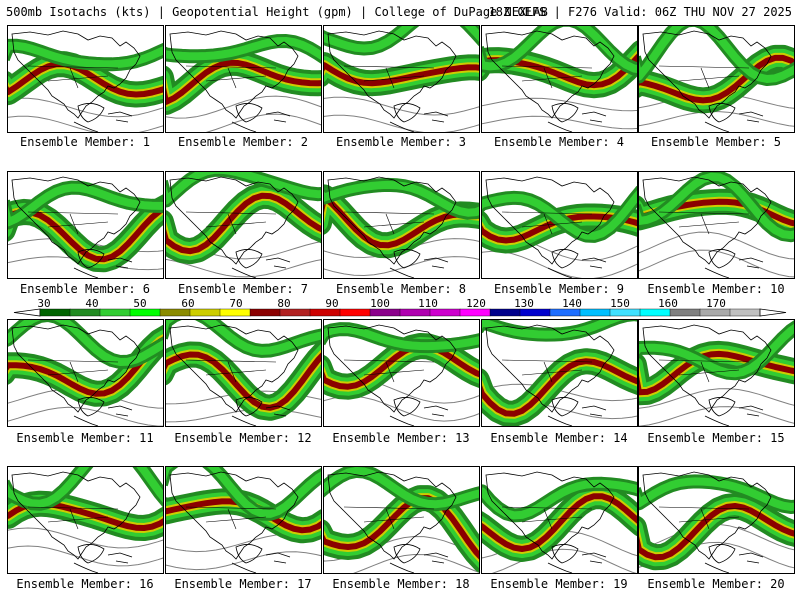 The image size is (800, 600). Describe the element at coordinates (85, 142) in the screenshot. I see `ensemble-member-label: Ensemble Member: 1` at that location.